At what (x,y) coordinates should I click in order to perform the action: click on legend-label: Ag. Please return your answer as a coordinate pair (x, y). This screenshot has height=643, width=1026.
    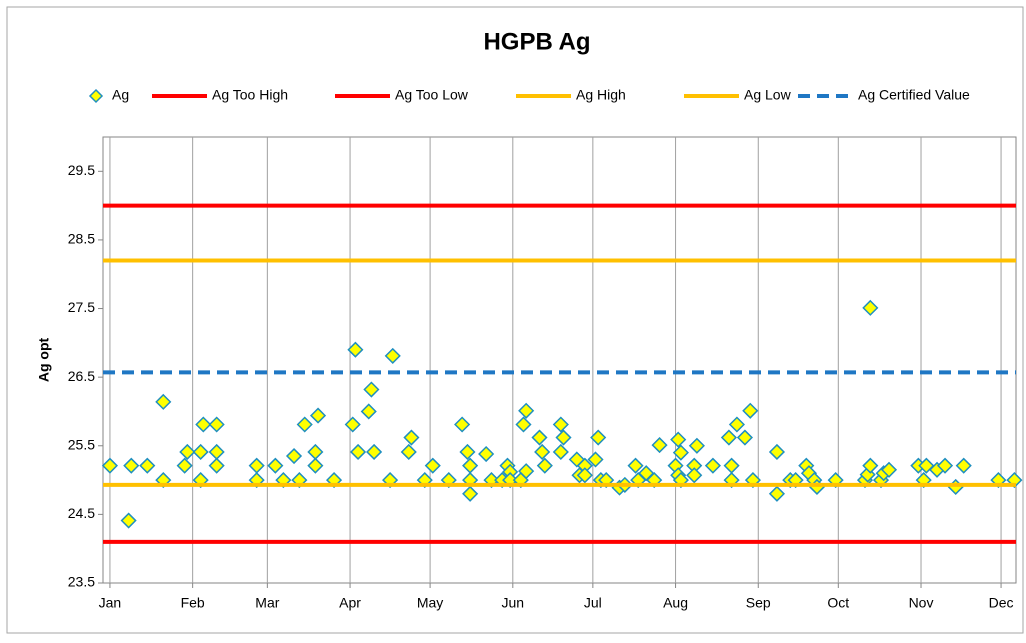
    Looking at the image, I should click on (120, 95).